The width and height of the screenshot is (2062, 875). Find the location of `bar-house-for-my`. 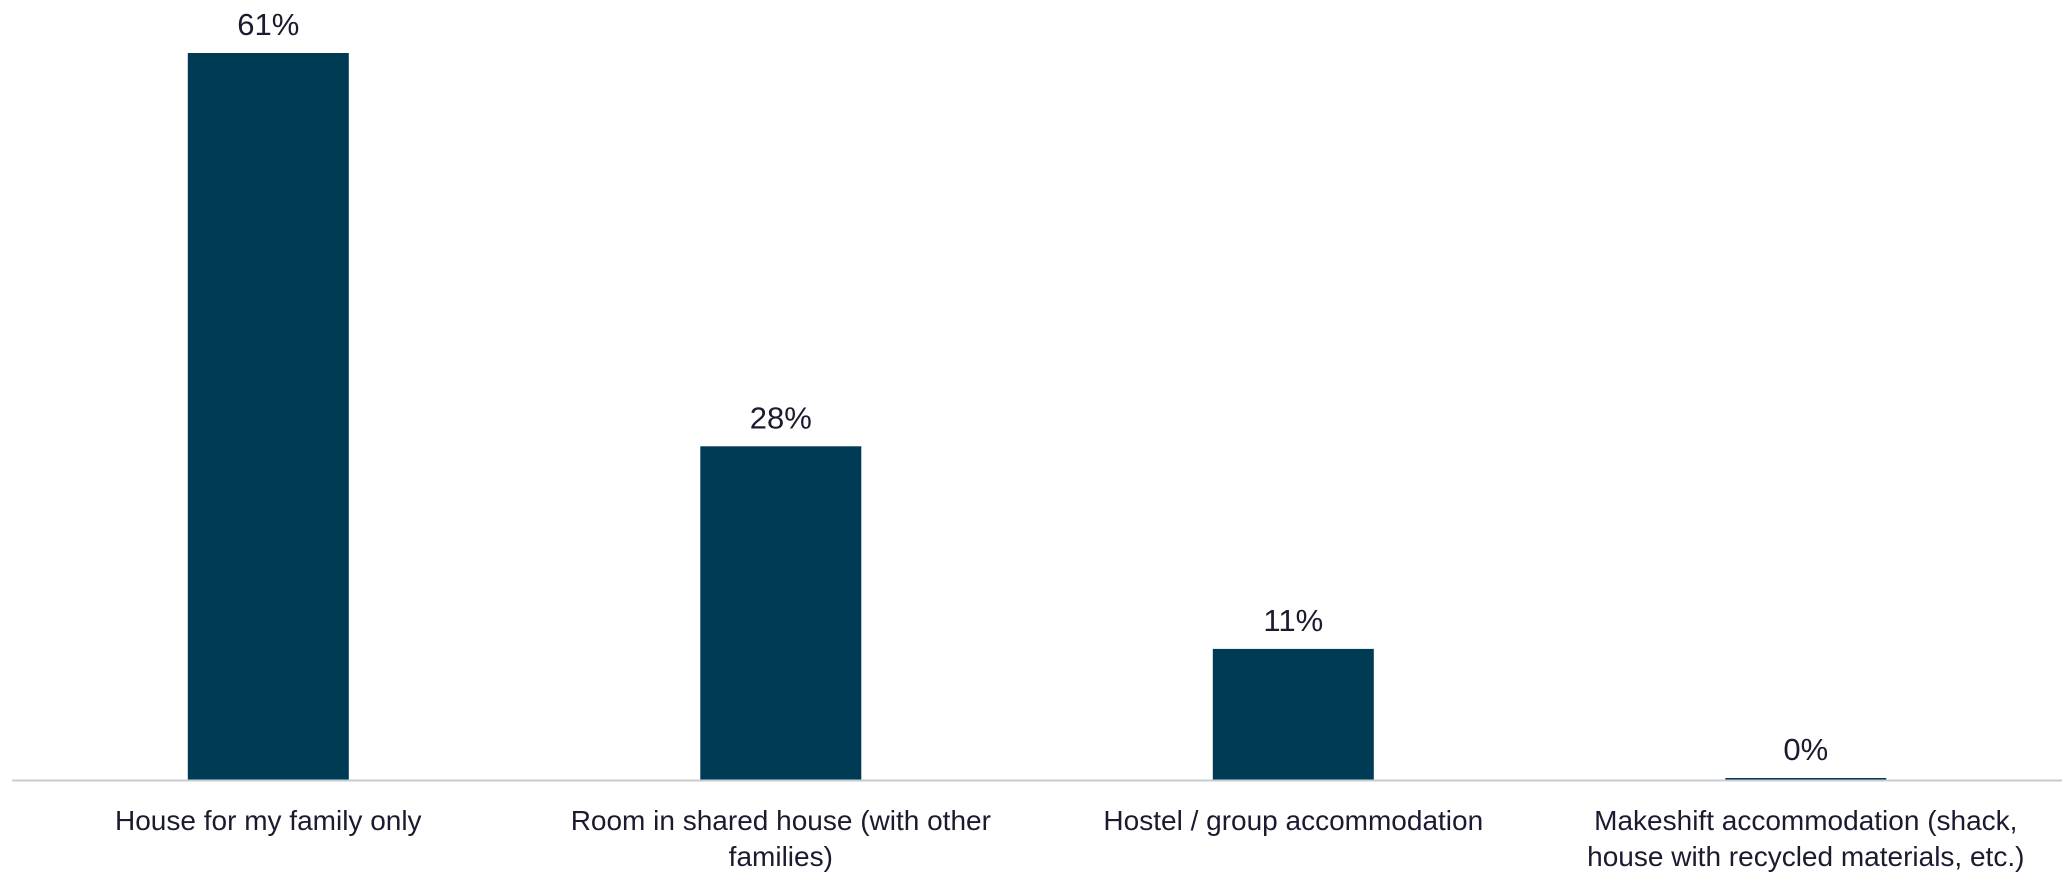

bar-house-for-my is located at coordinates (268, 416).